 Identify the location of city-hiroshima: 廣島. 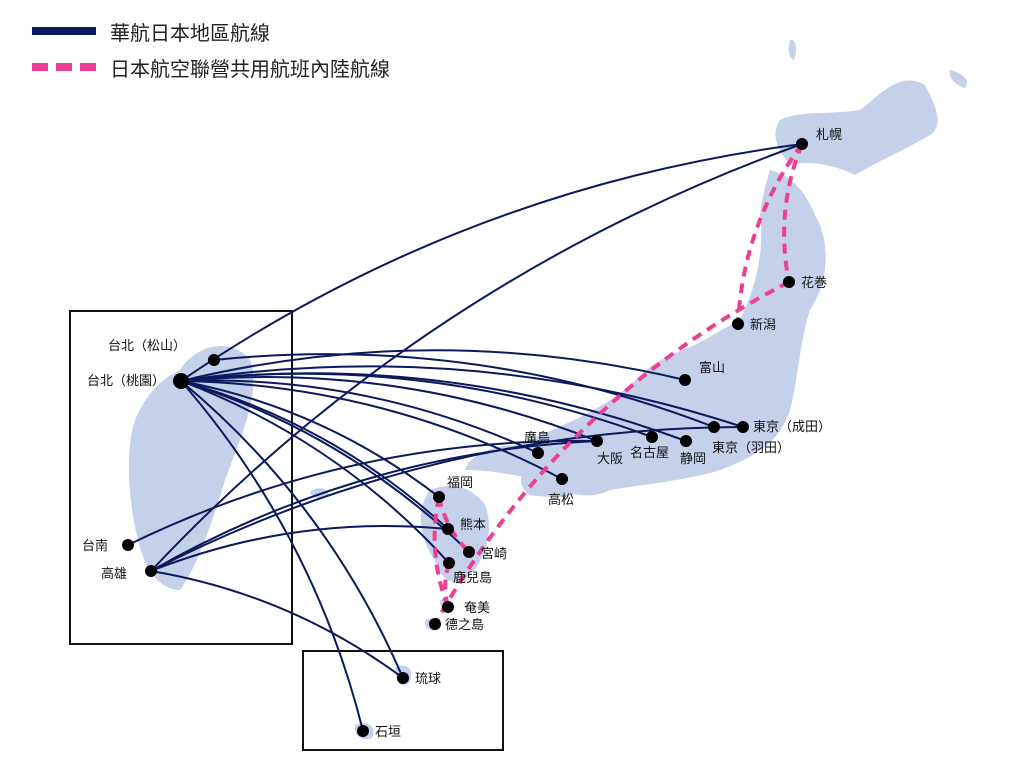
(537, 445).